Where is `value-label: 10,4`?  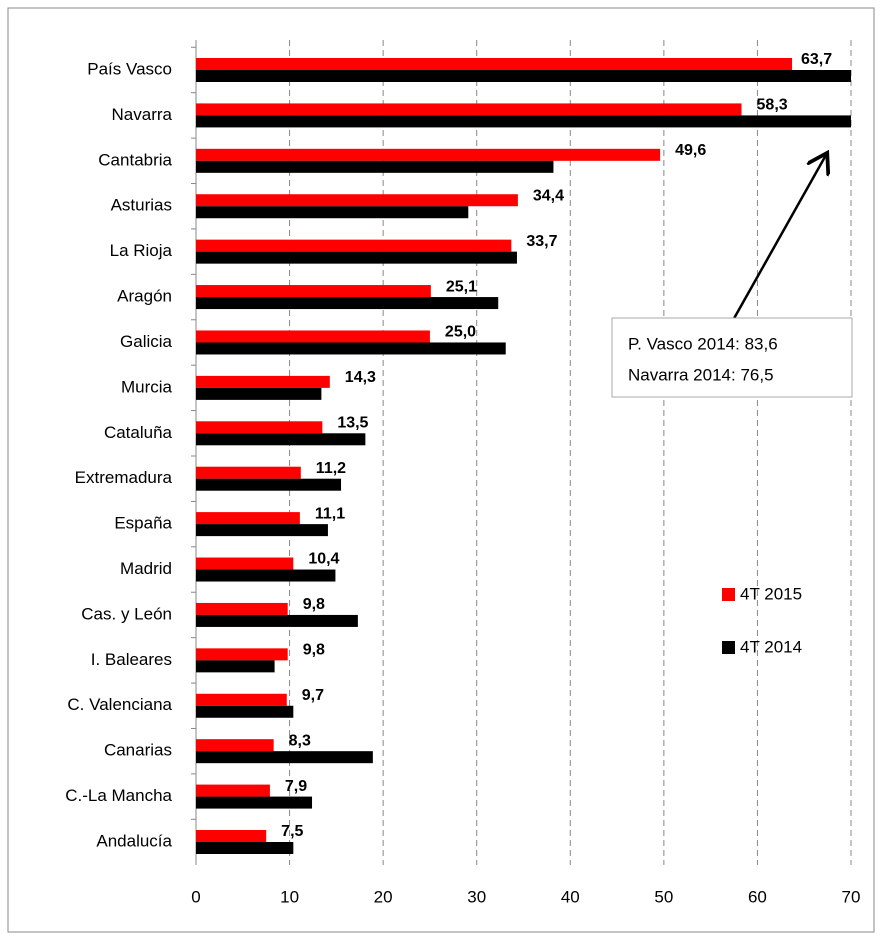 value-label: 10,4 is located at coordinates (323, 559).